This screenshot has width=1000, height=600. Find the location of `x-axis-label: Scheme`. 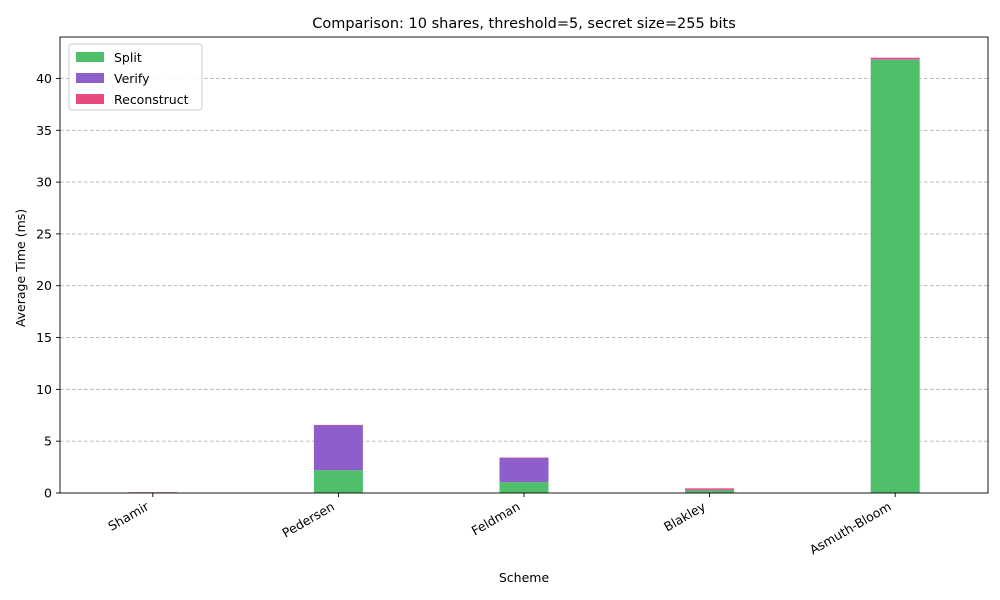

x-axis-label: Scheme is located at coordinates (524, 577).